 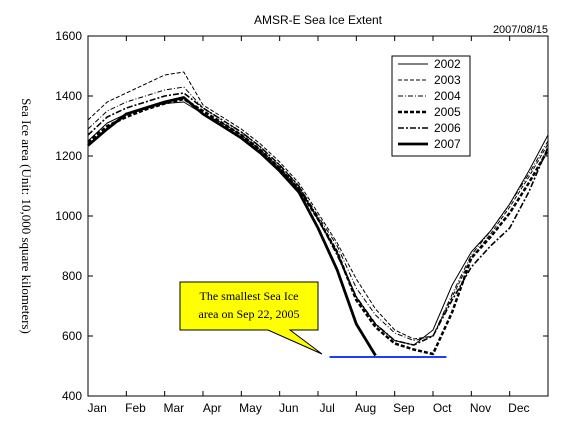 I want to click on x-tick-label-may: May, so click(x=250, y=408).